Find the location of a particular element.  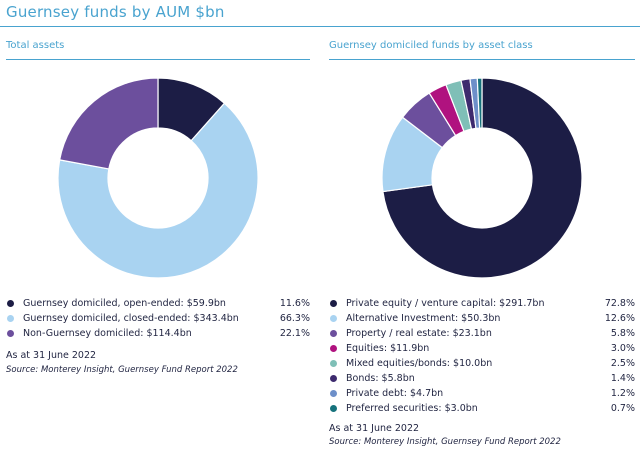

legend-percentage: 0.7% is located at coordinates (622, 408).